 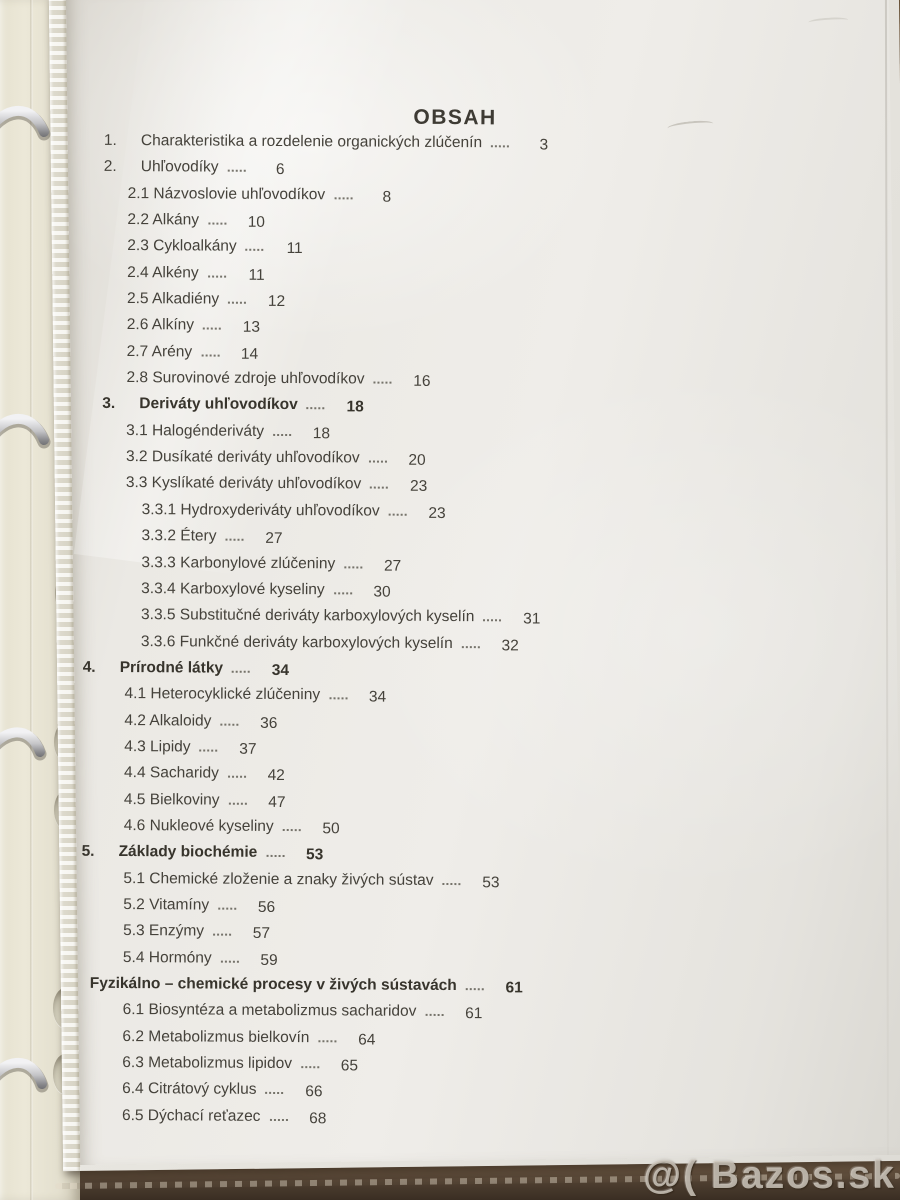 What do you see at coordinates (88, 852) in the screenshot?
I see `toc-entry-number: 5.` at bounding box center [88, 852].